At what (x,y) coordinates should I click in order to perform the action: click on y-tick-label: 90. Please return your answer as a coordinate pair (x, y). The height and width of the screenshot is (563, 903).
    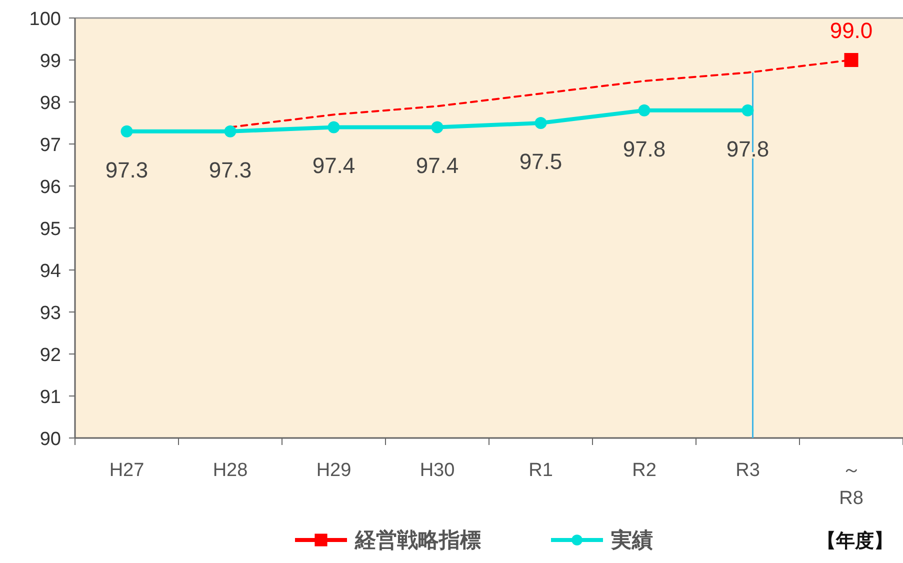
    Looking at the image, I should click on (50, 439).